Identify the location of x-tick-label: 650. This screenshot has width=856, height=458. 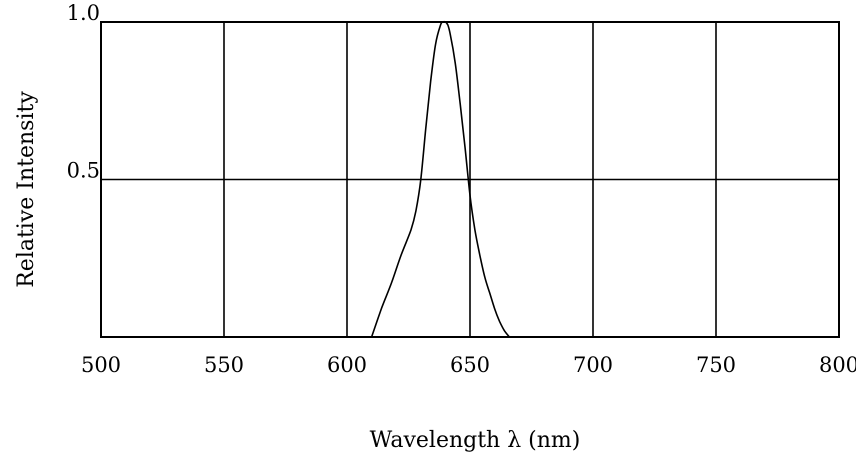
(470, 365).